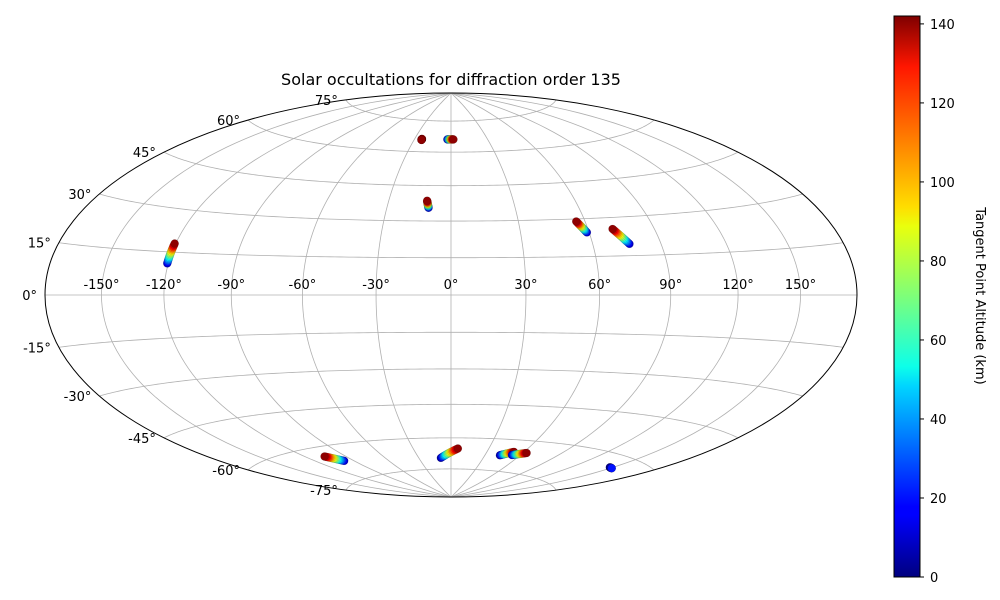 The width and height of the screenshot is (1000, 600). I want to click on colorbar-tick-label: 60, so click(938, 341).